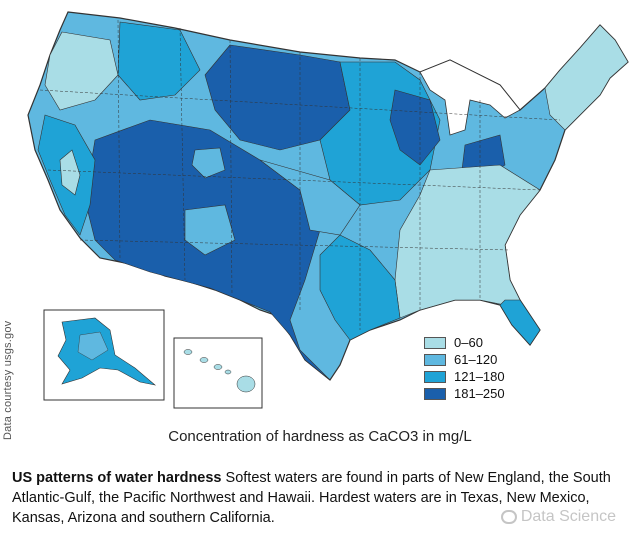 The image size is (640, 536). I want to click on legend-item: 0–60, so click(464, 342).